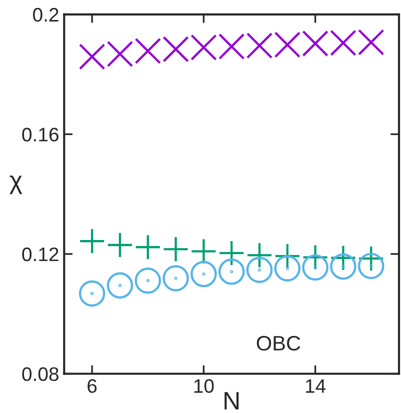  Describe the element at coordinates (92, 386) in the screenshot. I see `x-tick-label: 6` at that location.